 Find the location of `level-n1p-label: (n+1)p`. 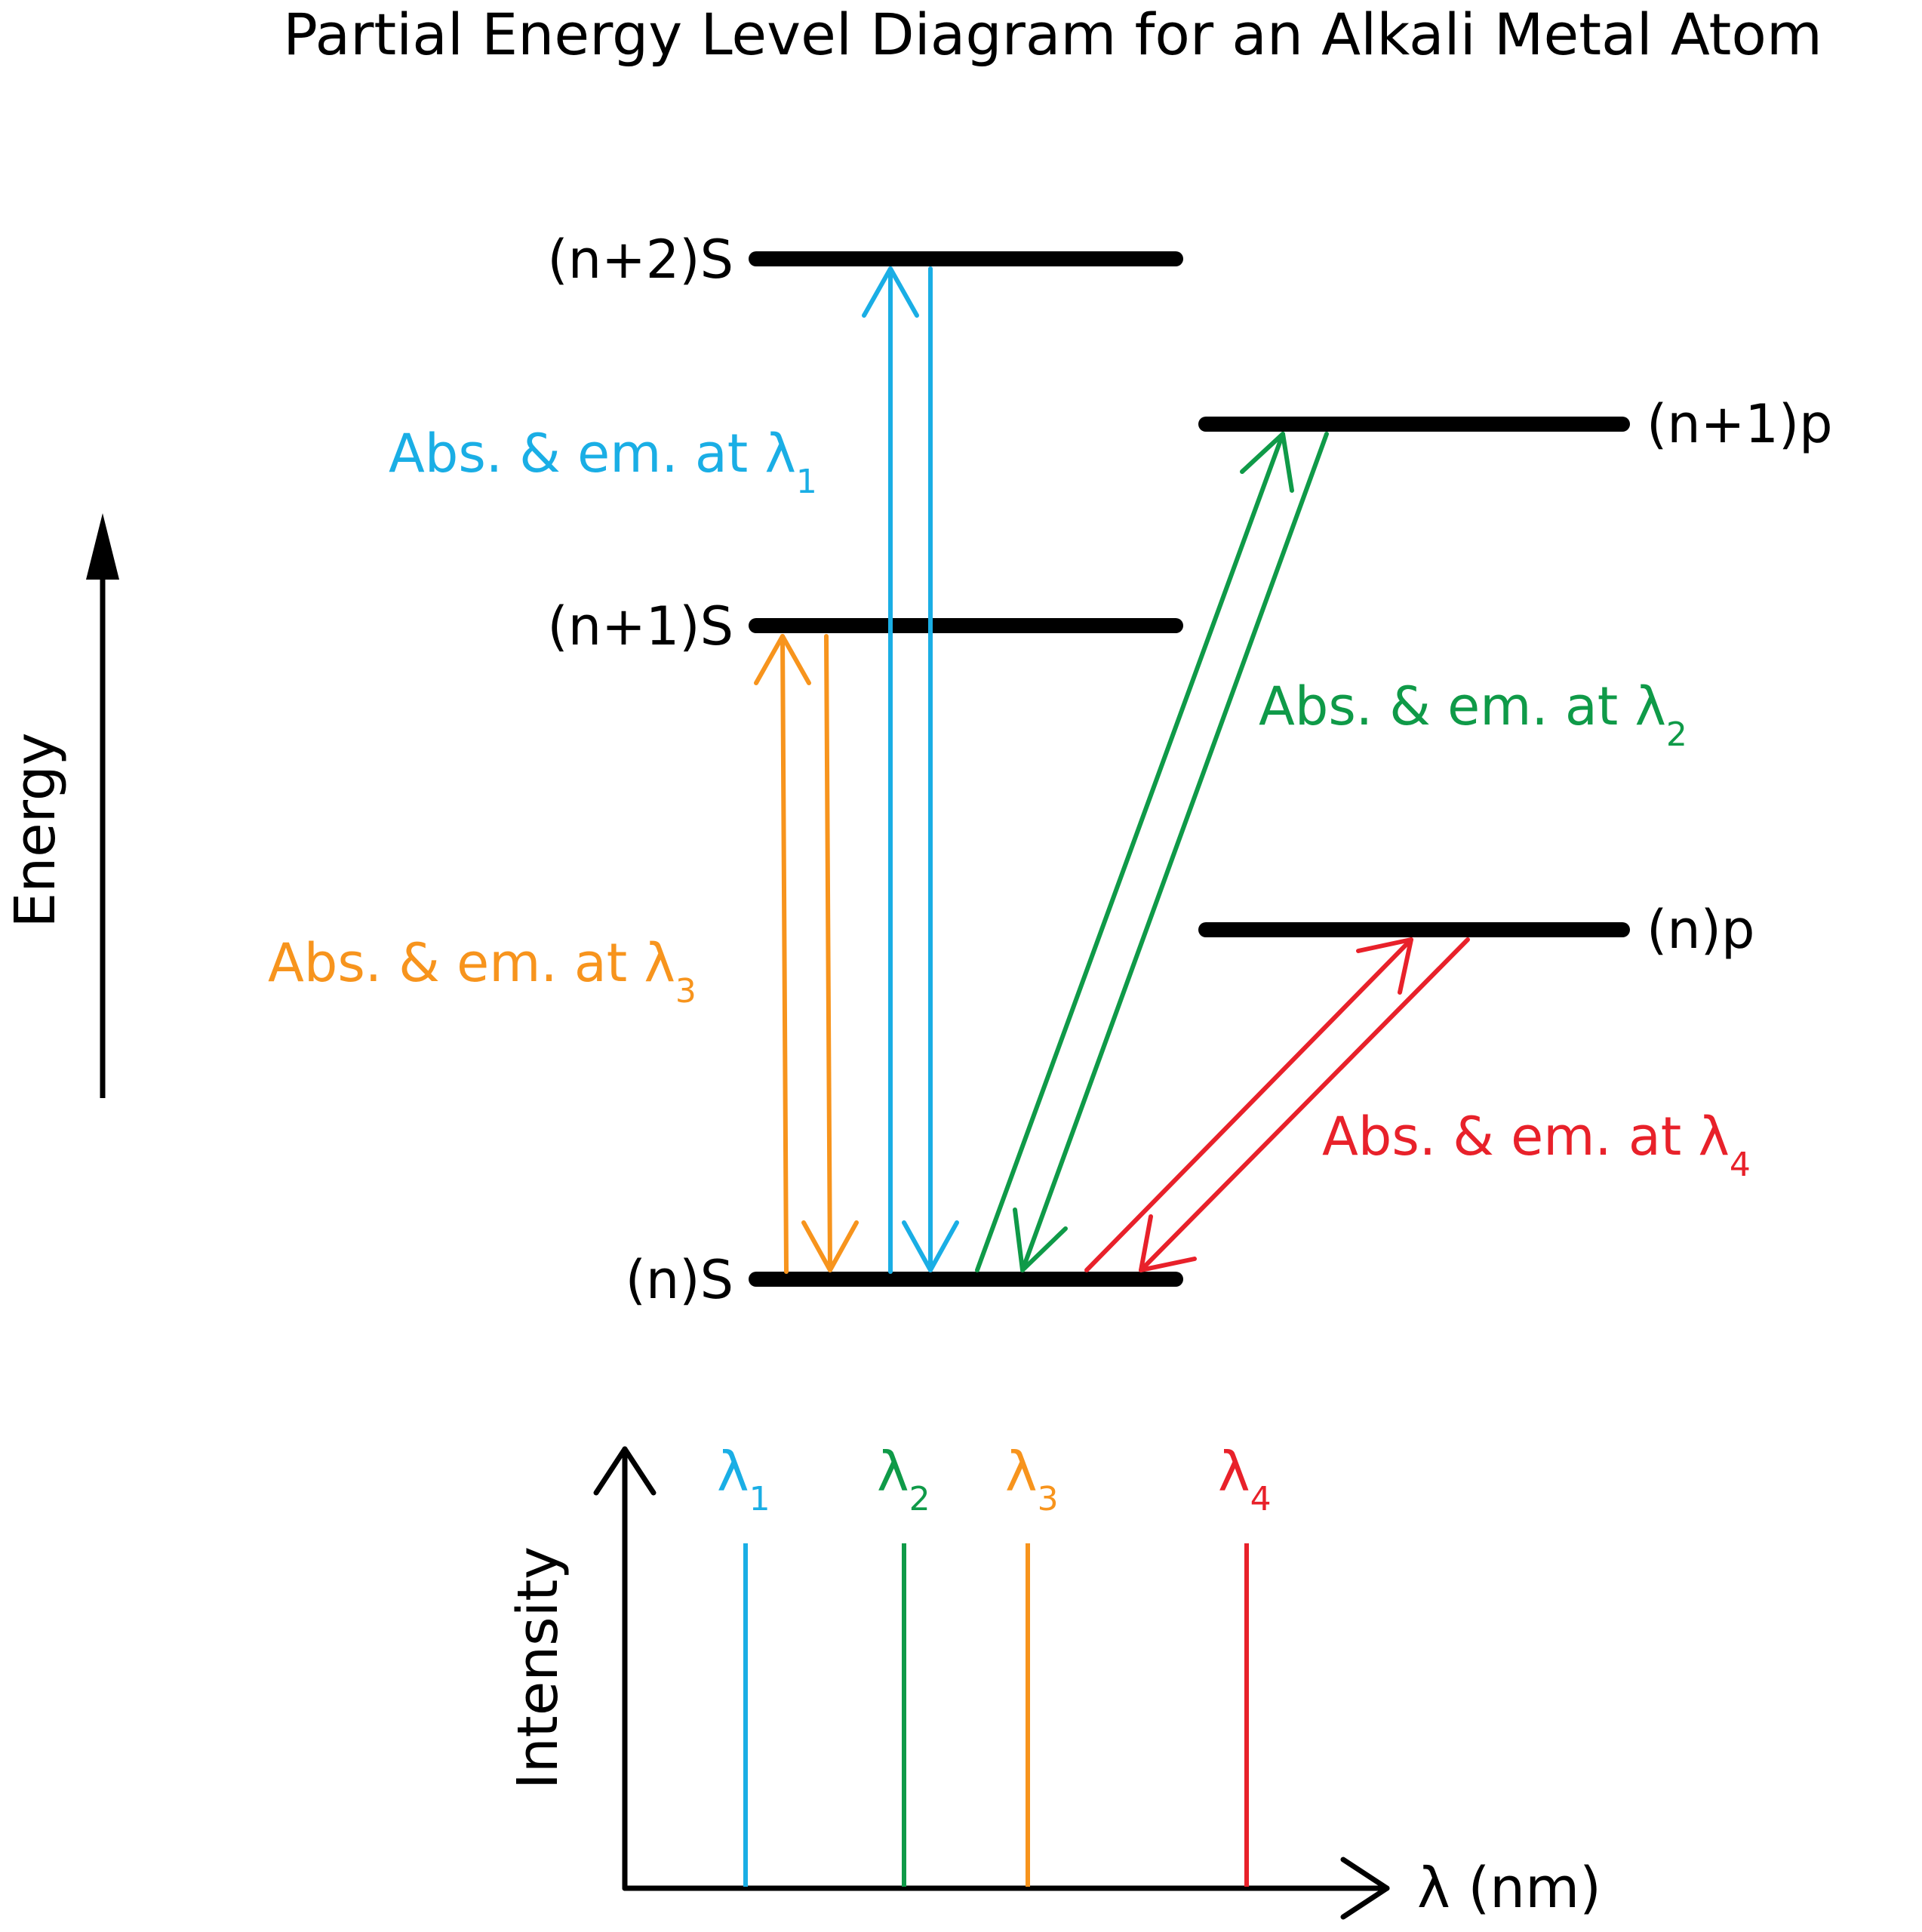

level-n1p-label: (n+1)p is located at coordinates (1740, 424).